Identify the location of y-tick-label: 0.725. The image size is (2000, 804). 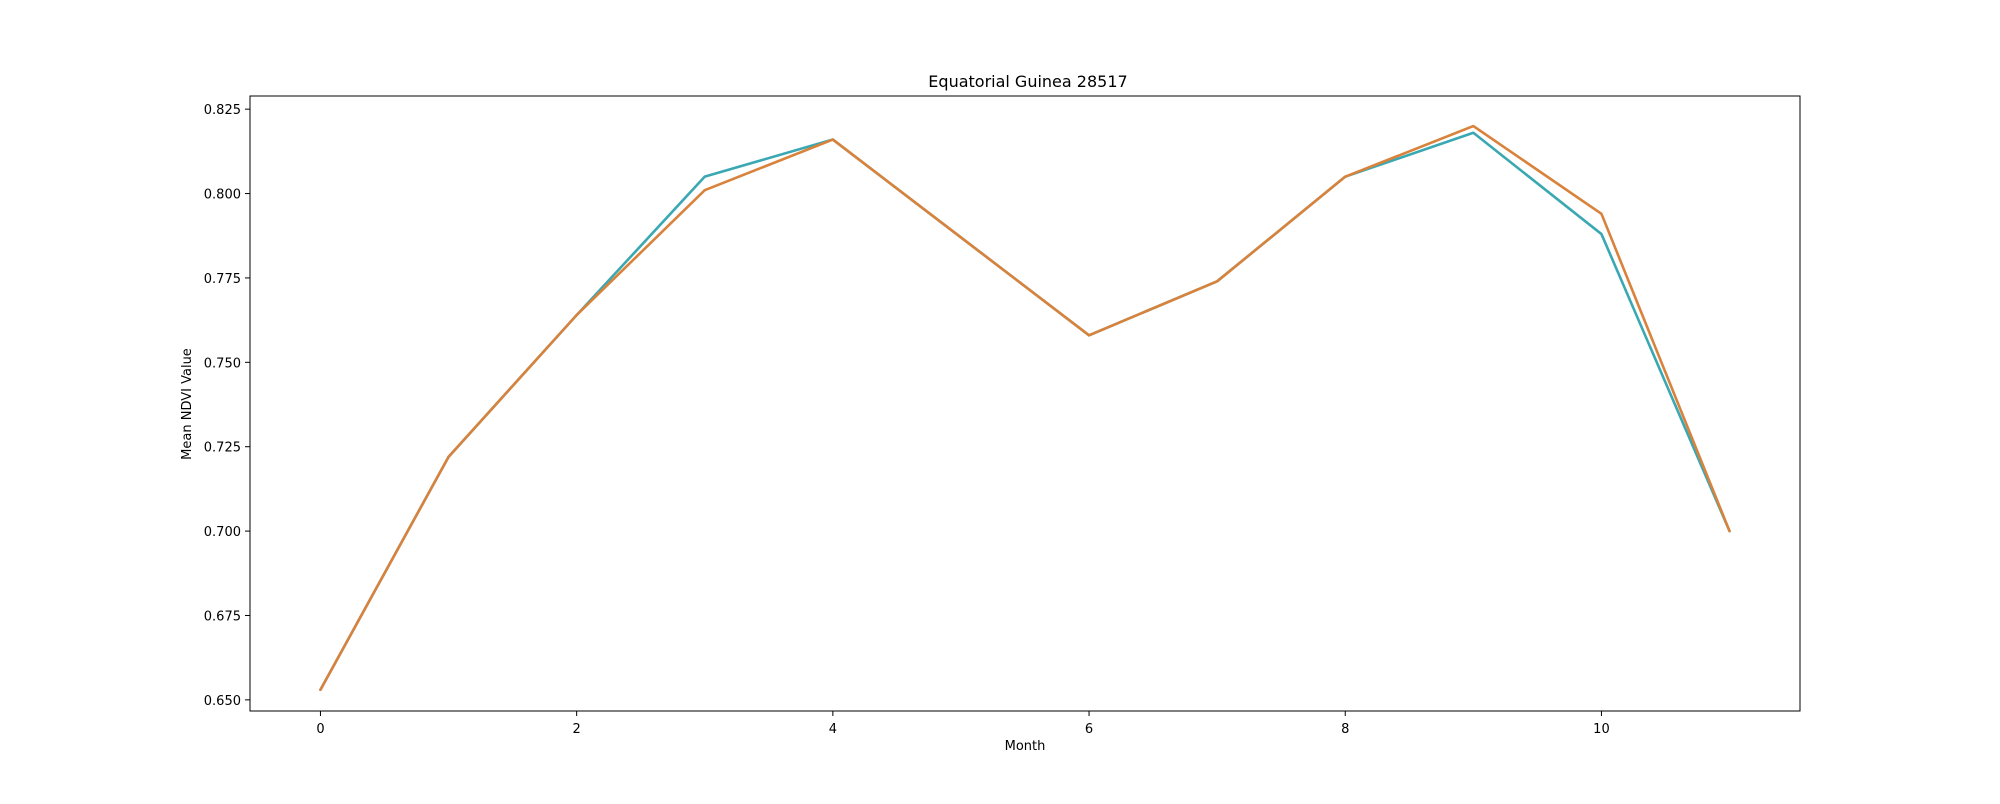
(222, 448).